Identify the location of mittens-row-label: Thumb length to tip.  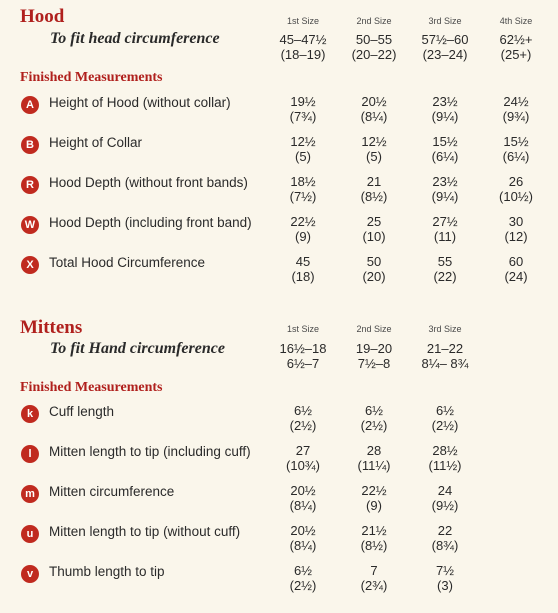
(107, 571).